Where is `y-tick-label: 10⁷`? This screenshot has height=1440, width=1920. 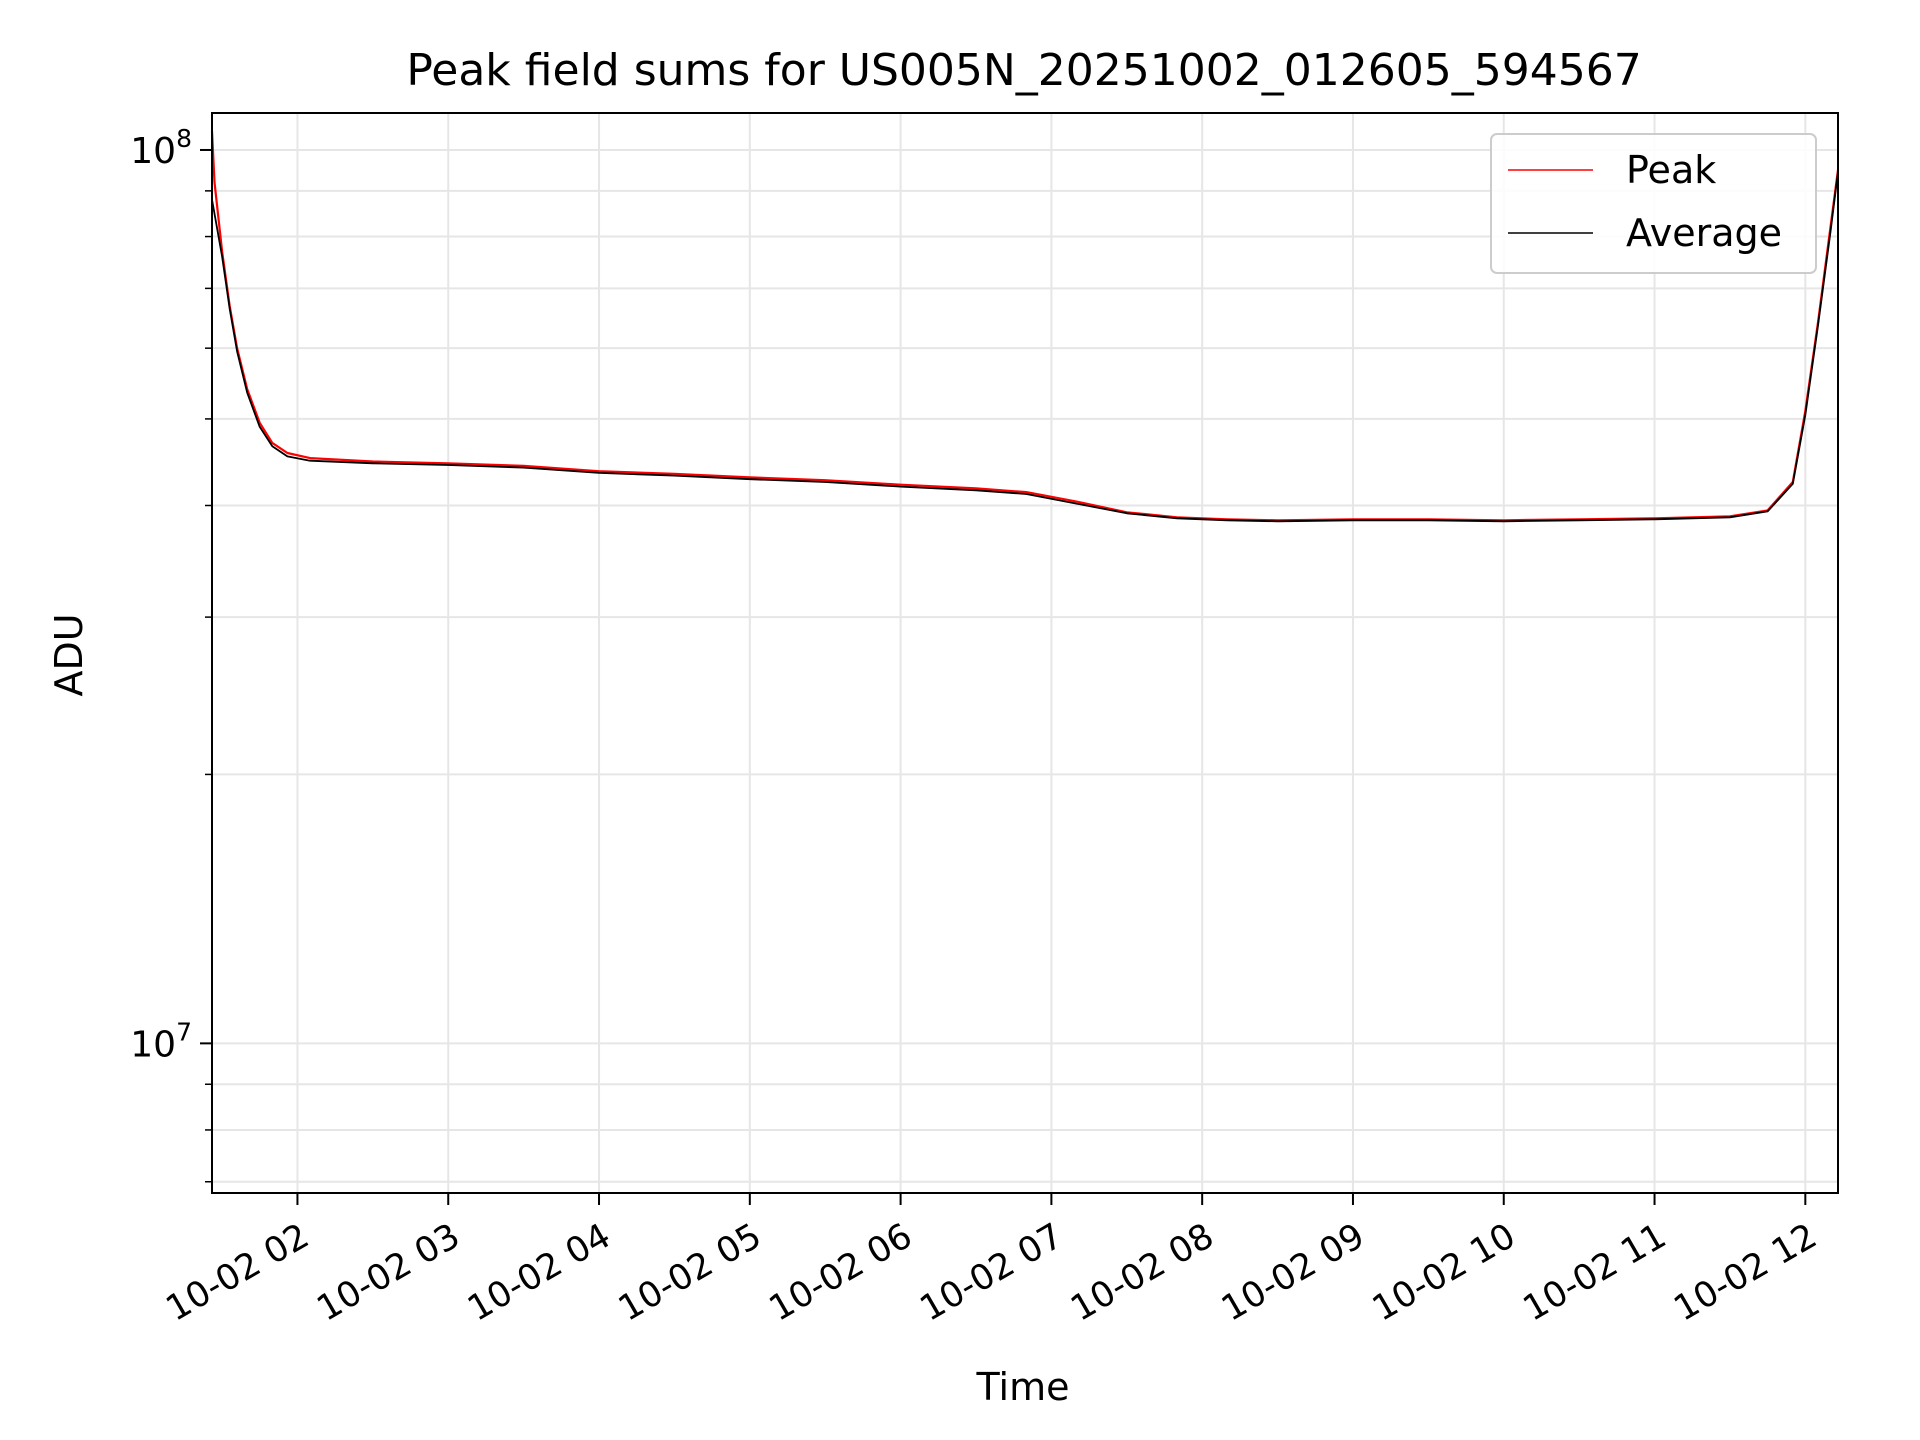 y-tick-label: 10⁷ is located at coordinates (161, 1041).